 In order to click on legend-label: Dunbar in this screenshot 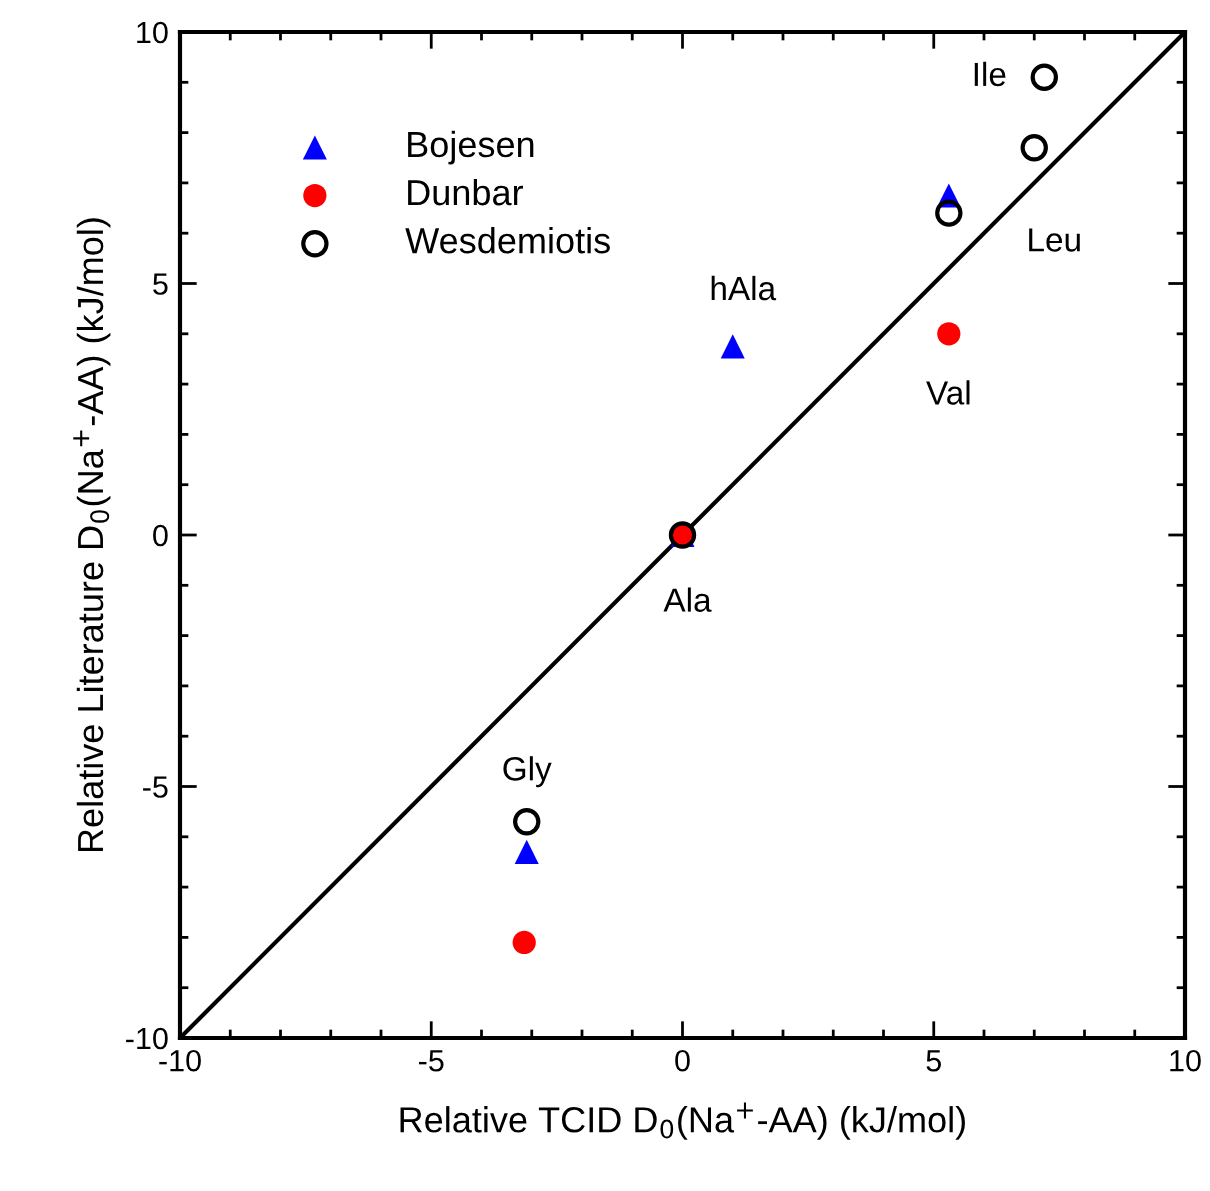, I will do `click(465, 192)`.